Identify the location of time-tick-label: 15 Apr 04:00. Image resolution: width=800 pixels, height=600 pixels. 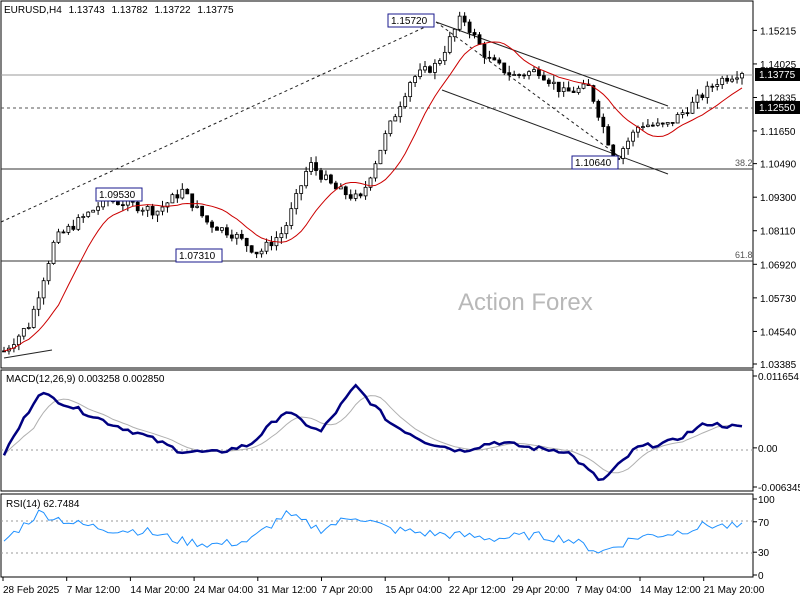
(413, 590).